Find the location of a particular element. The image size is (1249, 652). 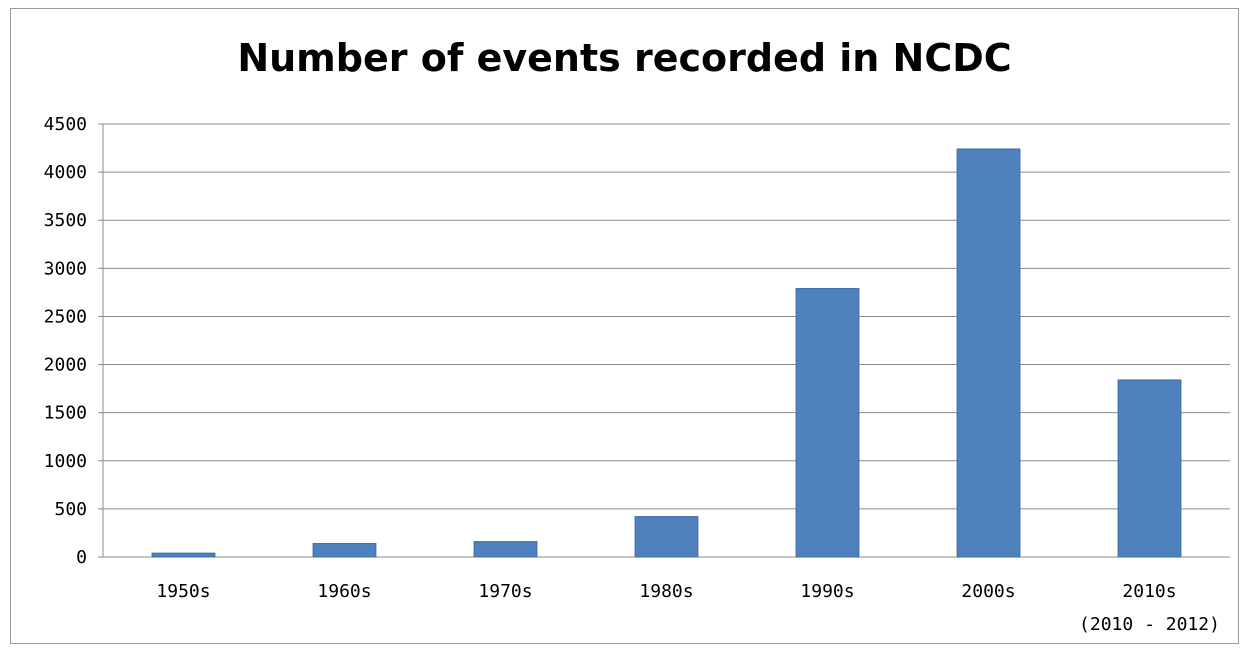

x-tick-label: 2000s is located at coordinates (988, 591).